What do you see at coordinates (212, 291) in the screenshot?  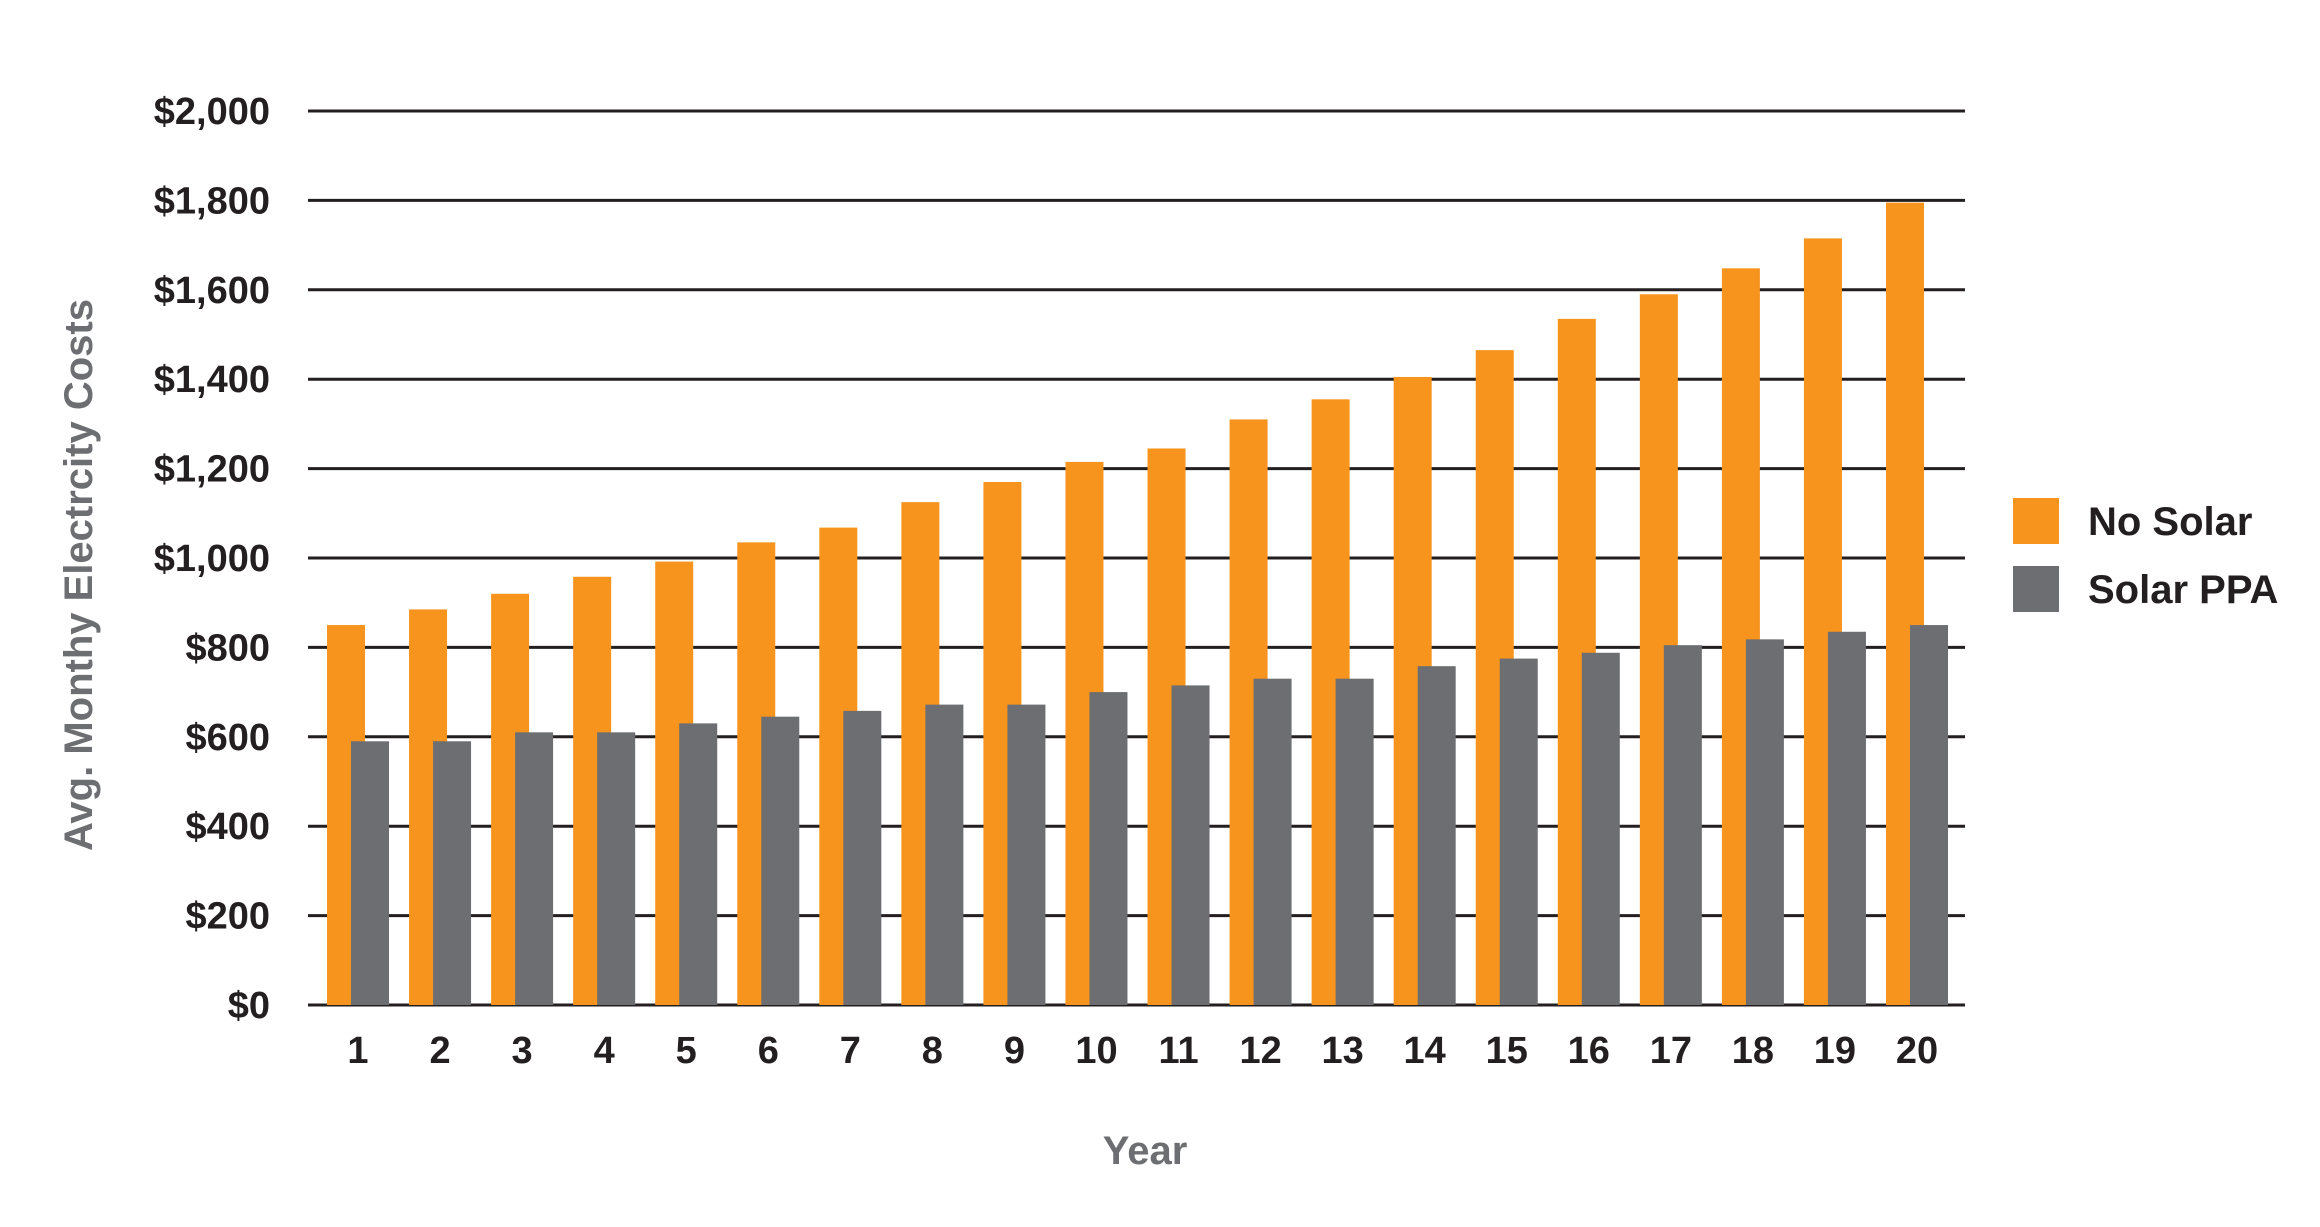 I see `y-tick-label: $1,600` at bounding box center [212, 291].